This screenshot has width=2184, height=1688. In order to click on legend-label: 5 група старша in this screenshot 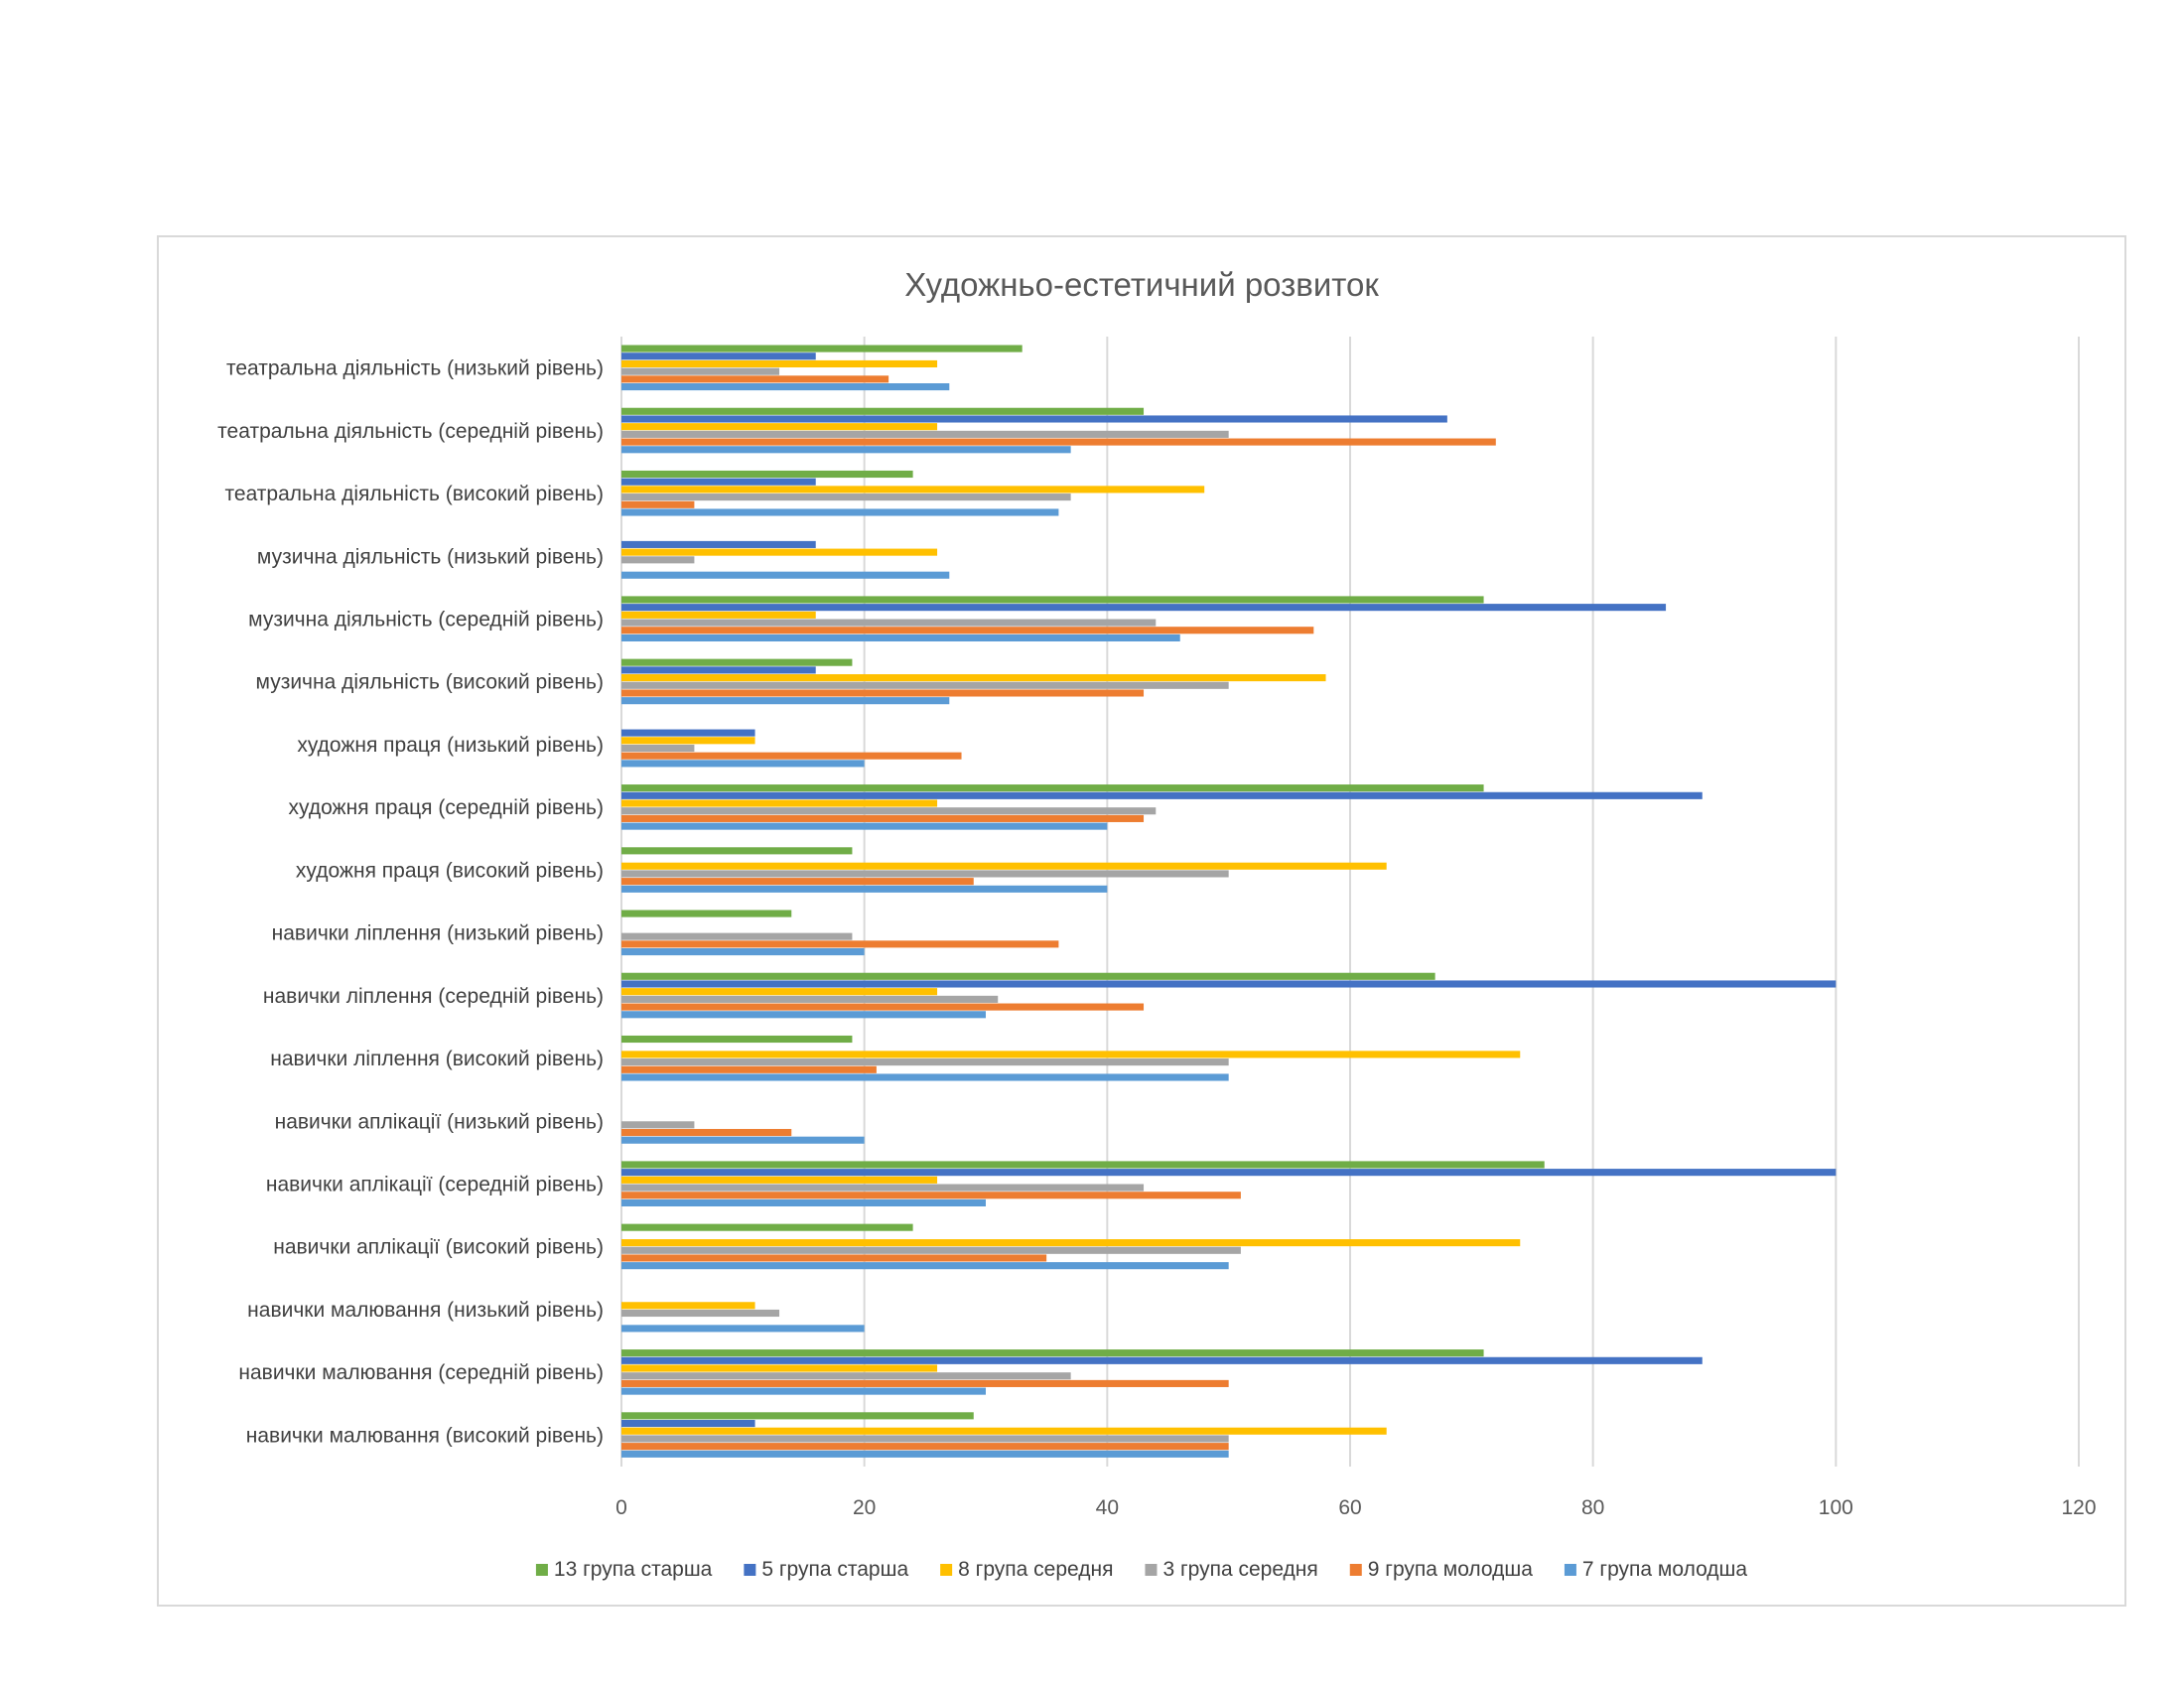, I will do `click(834, 1569)`.